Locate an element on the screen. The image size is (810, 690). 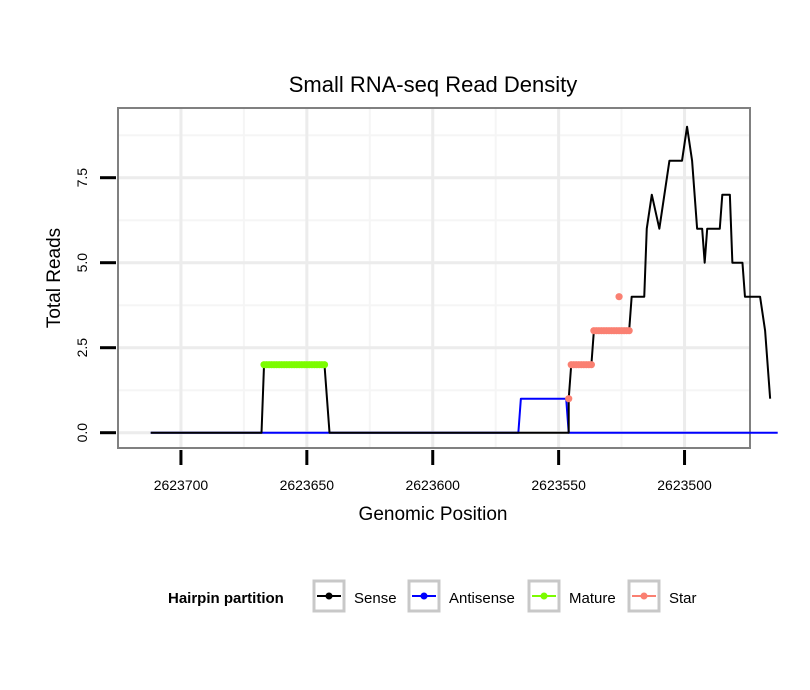
legend-label: Star is located at coordinates (683, 598).